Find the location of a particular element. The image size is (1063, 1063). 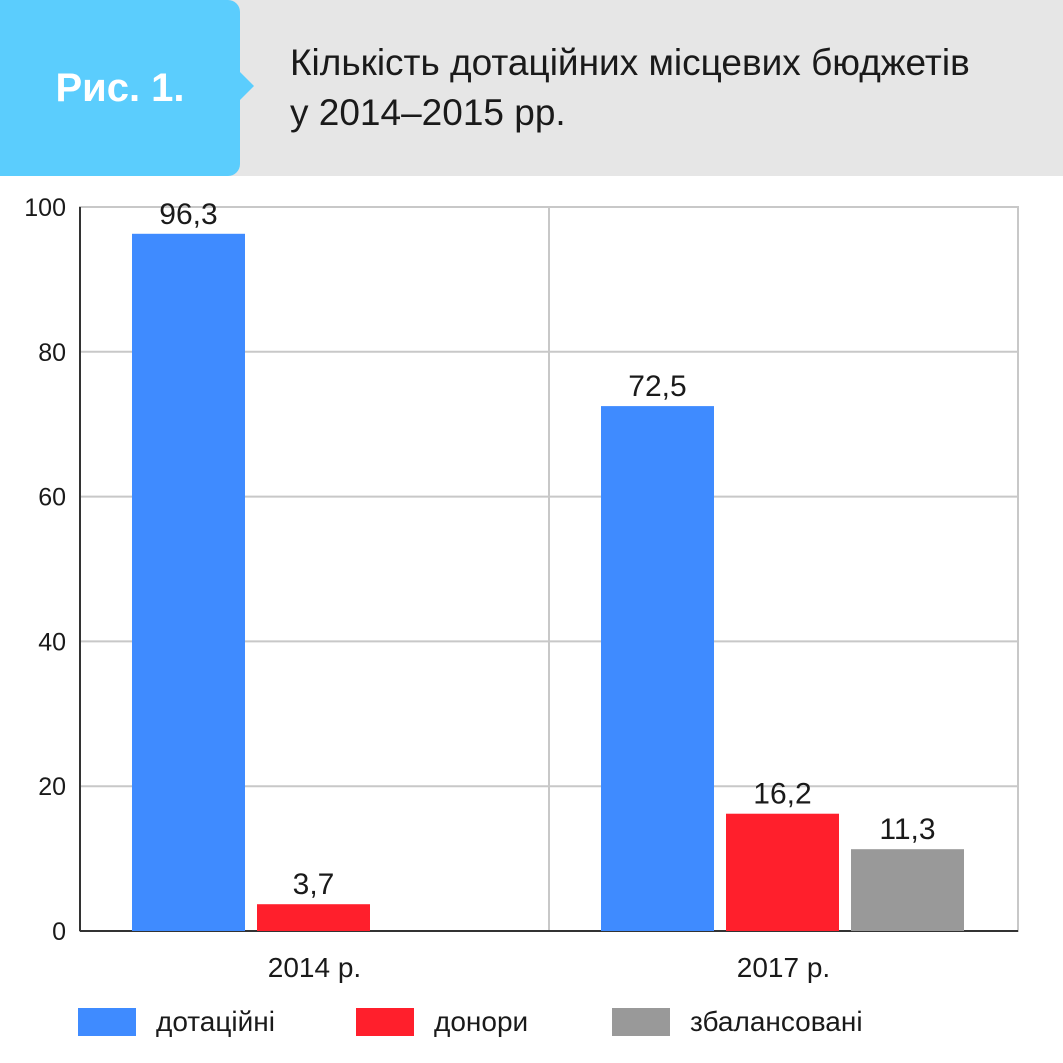

figure-label: Рис. 1. is located at coordinates (120, 87).